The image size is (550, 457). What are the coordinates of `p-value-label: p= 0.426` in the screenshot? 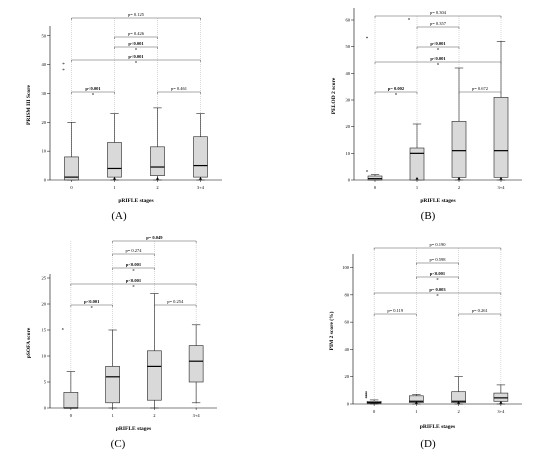 It's located at (136, 33).